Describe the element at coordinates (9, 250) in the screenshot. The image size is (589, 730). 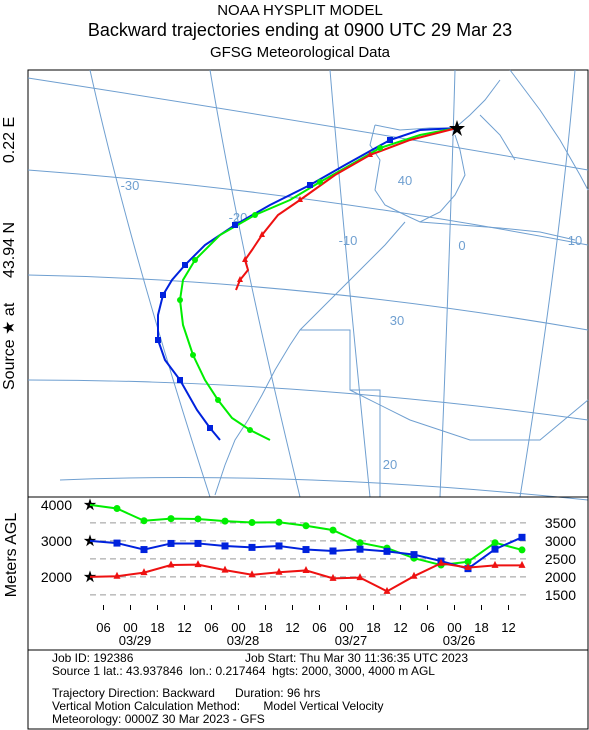
I see `lat-label: 43.94 N` at that location.